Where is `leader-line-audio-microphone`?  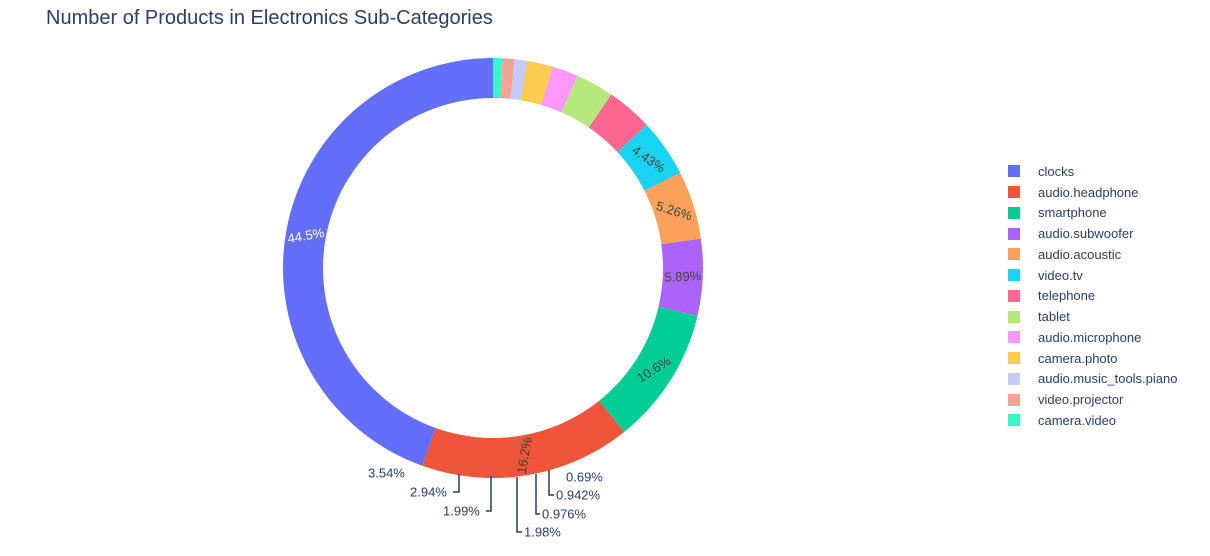 leader-line-audio-microphone is located at coordinates (489, 494).